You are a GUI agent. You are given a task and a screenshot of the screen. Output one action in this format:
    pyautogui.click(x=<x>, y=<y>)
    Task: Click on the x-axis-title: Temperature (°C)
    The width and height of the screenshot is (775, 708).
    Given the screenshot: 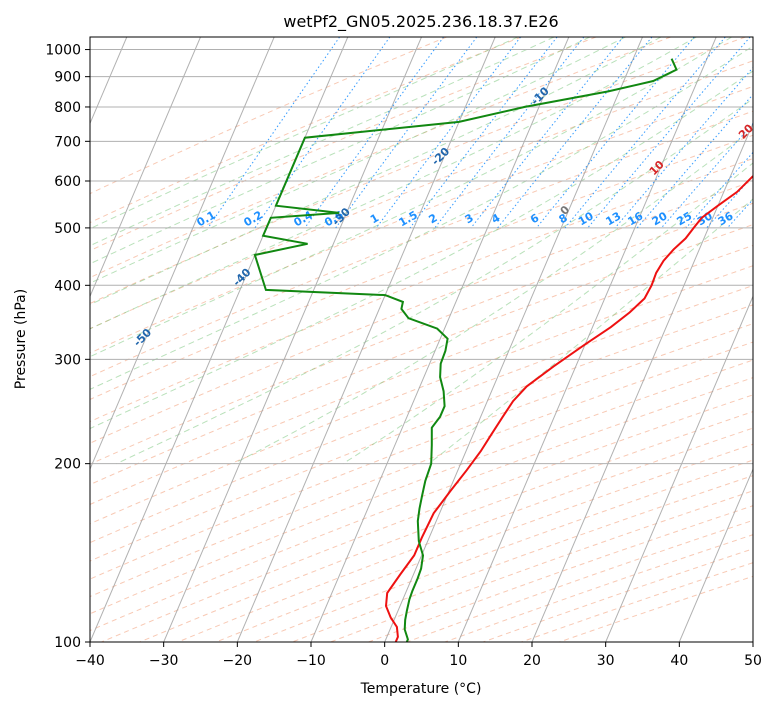 What is the action you would take?
    pyautogui.click(x=421, y=689)
    